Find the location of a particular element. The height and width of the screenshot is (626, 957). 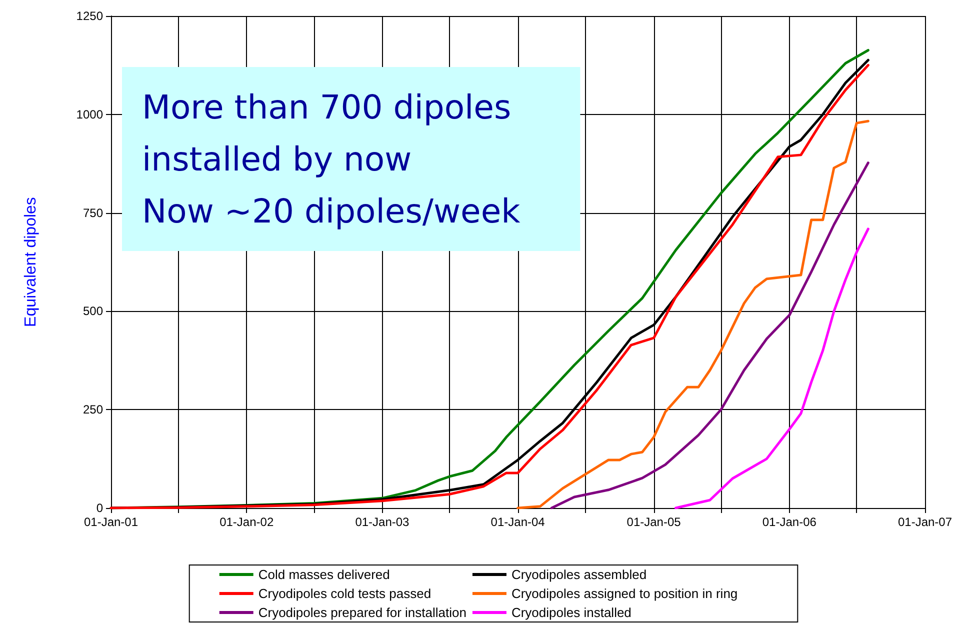

legend-label: Cryodipoles cold tests passed is located at coordinates (345, 593).